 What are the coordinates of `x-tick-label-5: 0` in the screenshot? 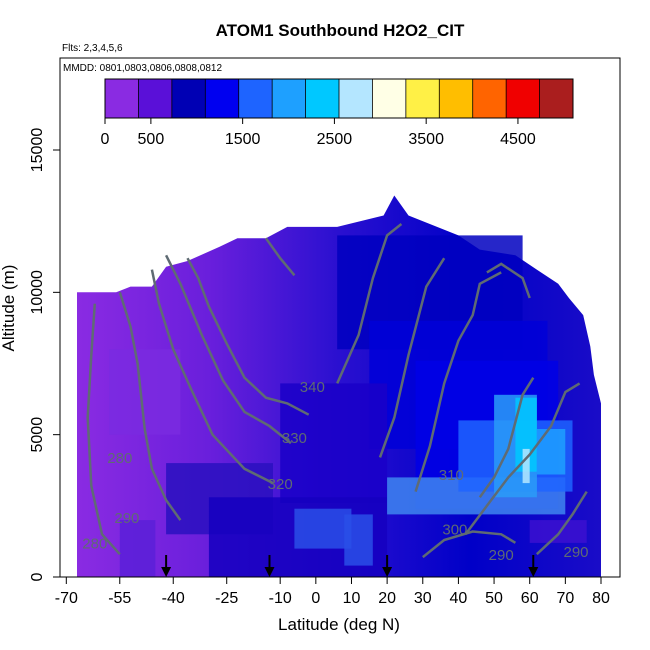 It's located at (315, 598).